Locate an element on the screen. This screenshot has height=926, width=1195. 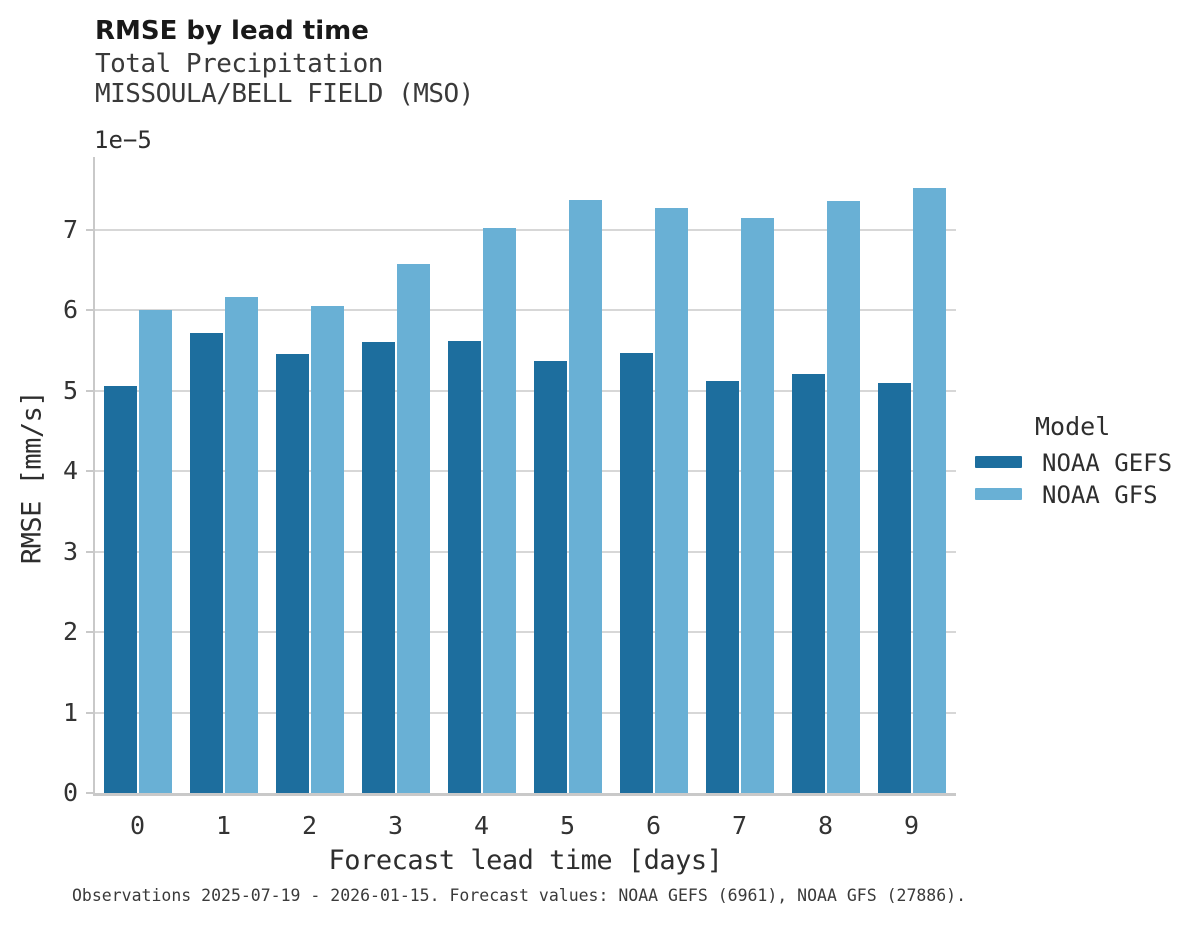
legend-title: Model is located at coordinates (1073, 426).